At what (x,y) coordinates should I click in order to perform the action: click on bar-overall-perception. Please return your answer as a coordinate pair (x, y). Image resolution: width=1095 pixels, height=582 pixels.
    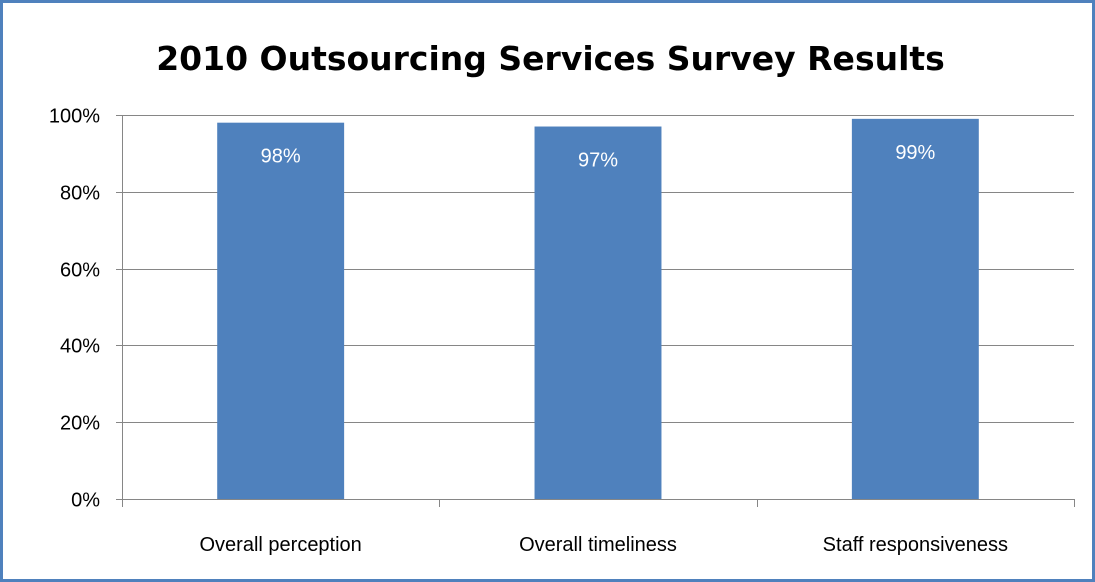
    Looking at the image, I should click on (281, 311).